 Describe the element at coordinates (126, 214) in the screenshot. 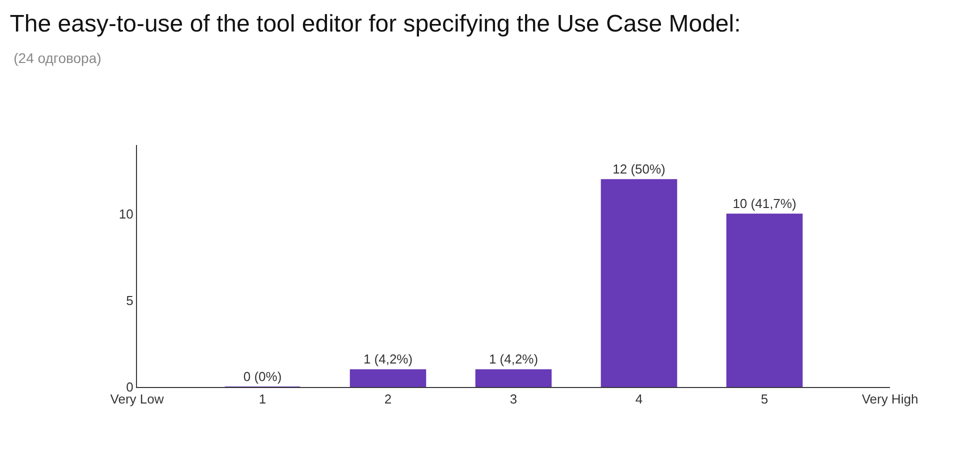

I see `y-tick-label: 10` at that location.